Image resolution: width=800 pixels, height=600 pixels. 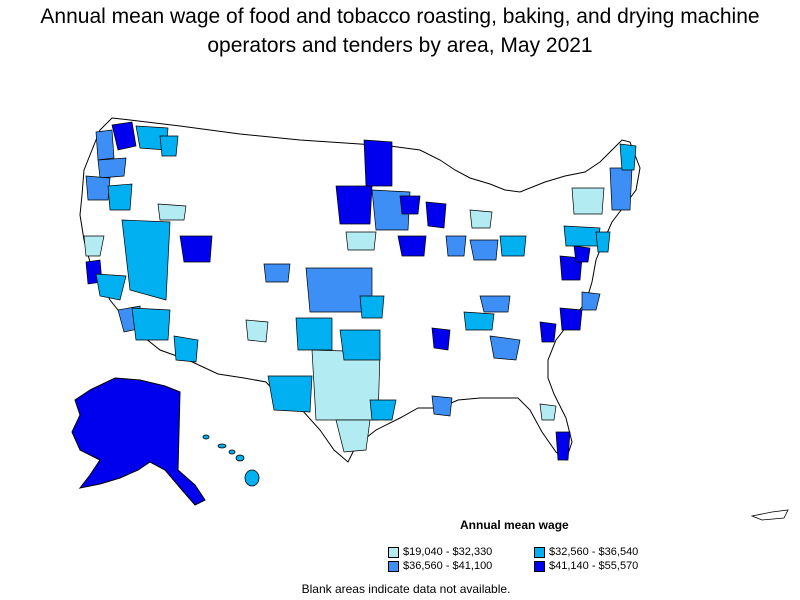 I want to click on area-iowa, so click(x=412, y=246).